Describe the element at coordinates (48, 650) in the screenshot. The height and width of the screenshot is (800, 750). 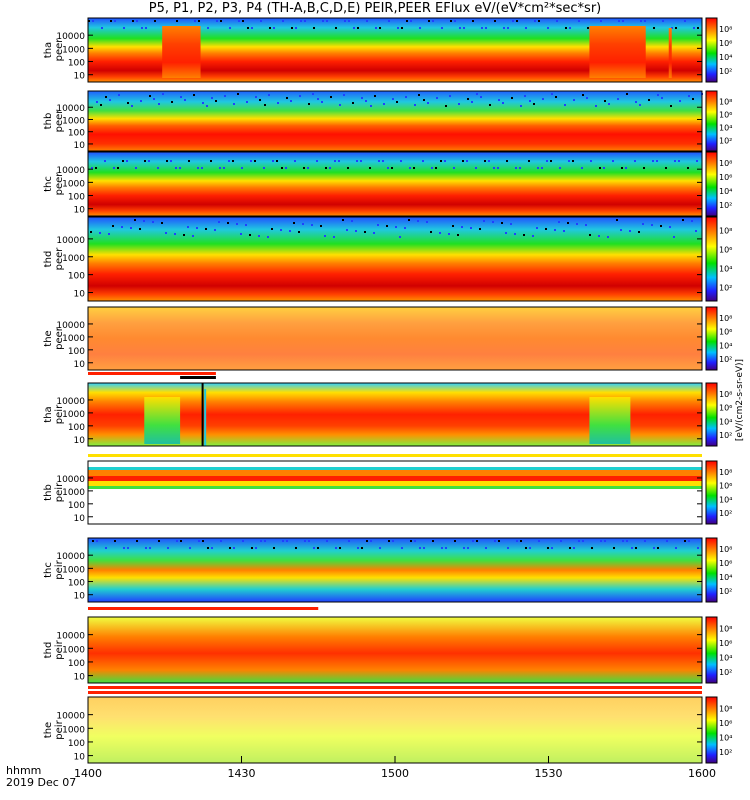
I see `panel-label: thd` at that location.